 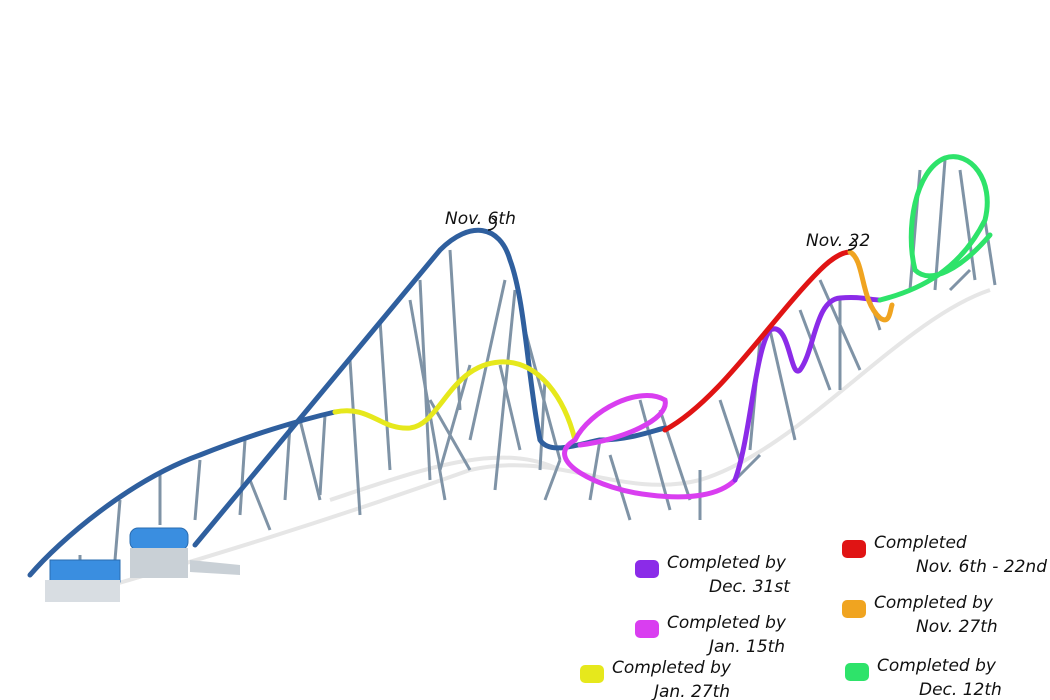 I want to click on legend-label: Completed, so click(x=920, y=543).